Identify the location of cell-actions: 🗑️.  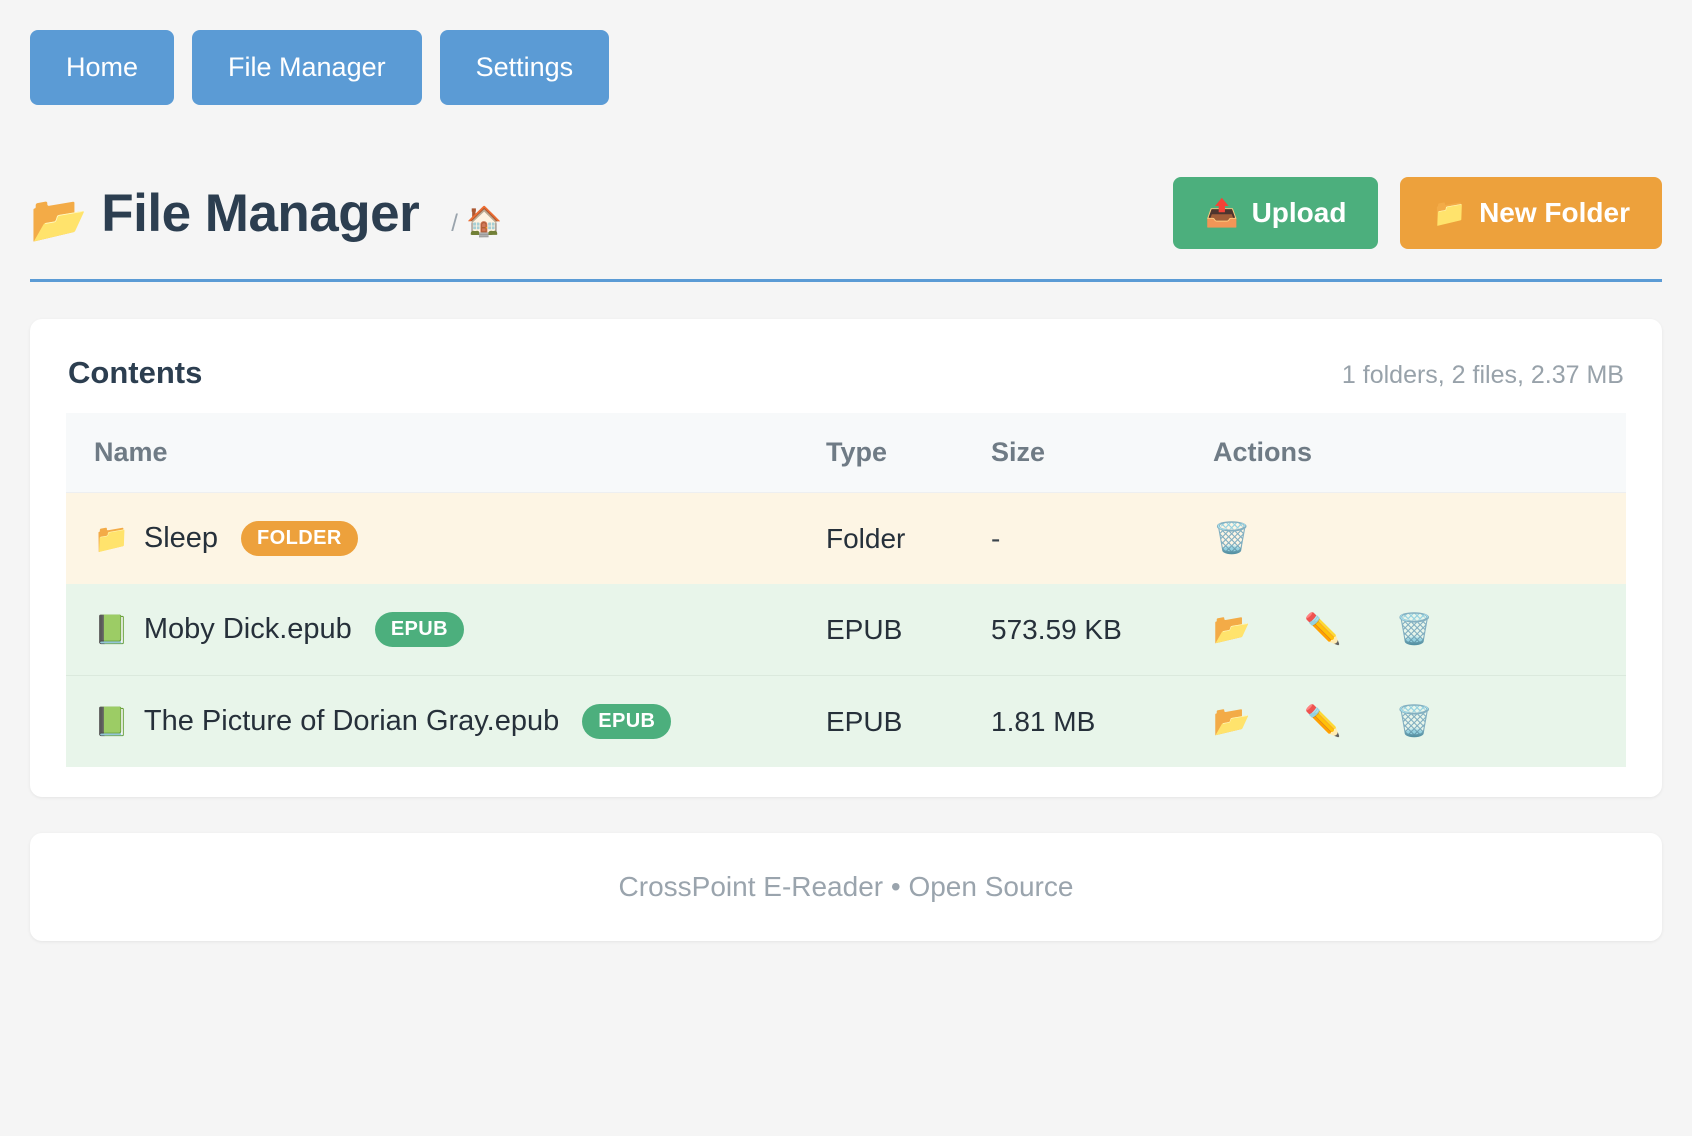
(1419, 539).